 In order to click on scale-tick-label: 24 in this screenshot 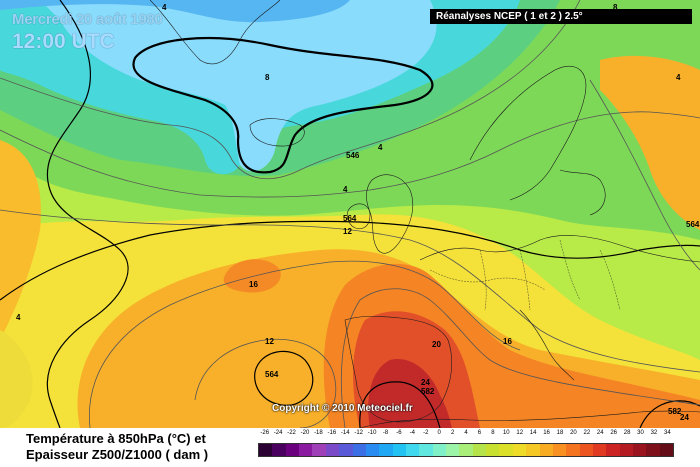, I will do `click(600, 433)`.